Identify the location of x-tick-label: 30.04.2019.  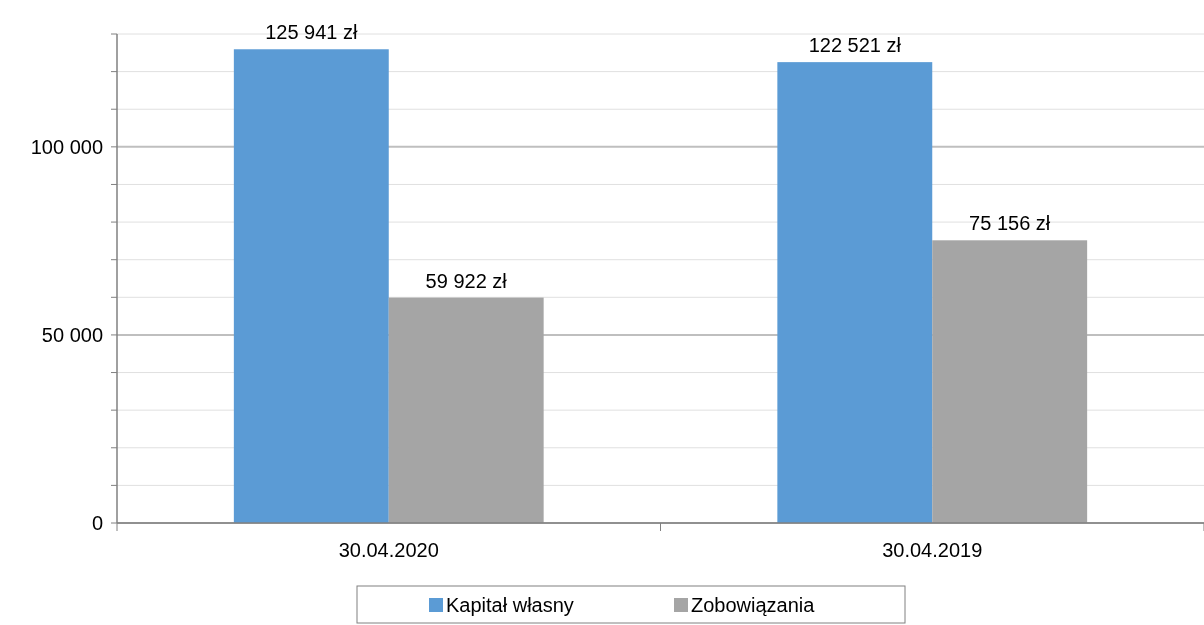
(932, 550).